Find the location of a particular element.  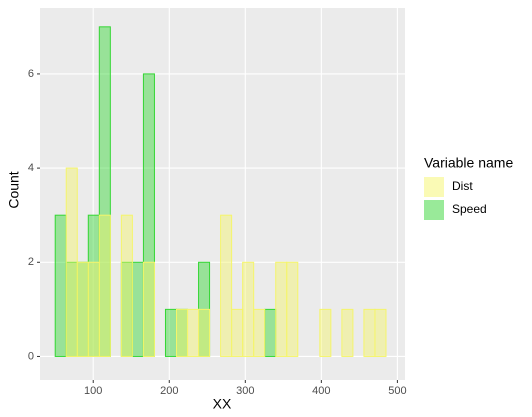

x-tick-label: 100 is located at coordinates (93, 391).